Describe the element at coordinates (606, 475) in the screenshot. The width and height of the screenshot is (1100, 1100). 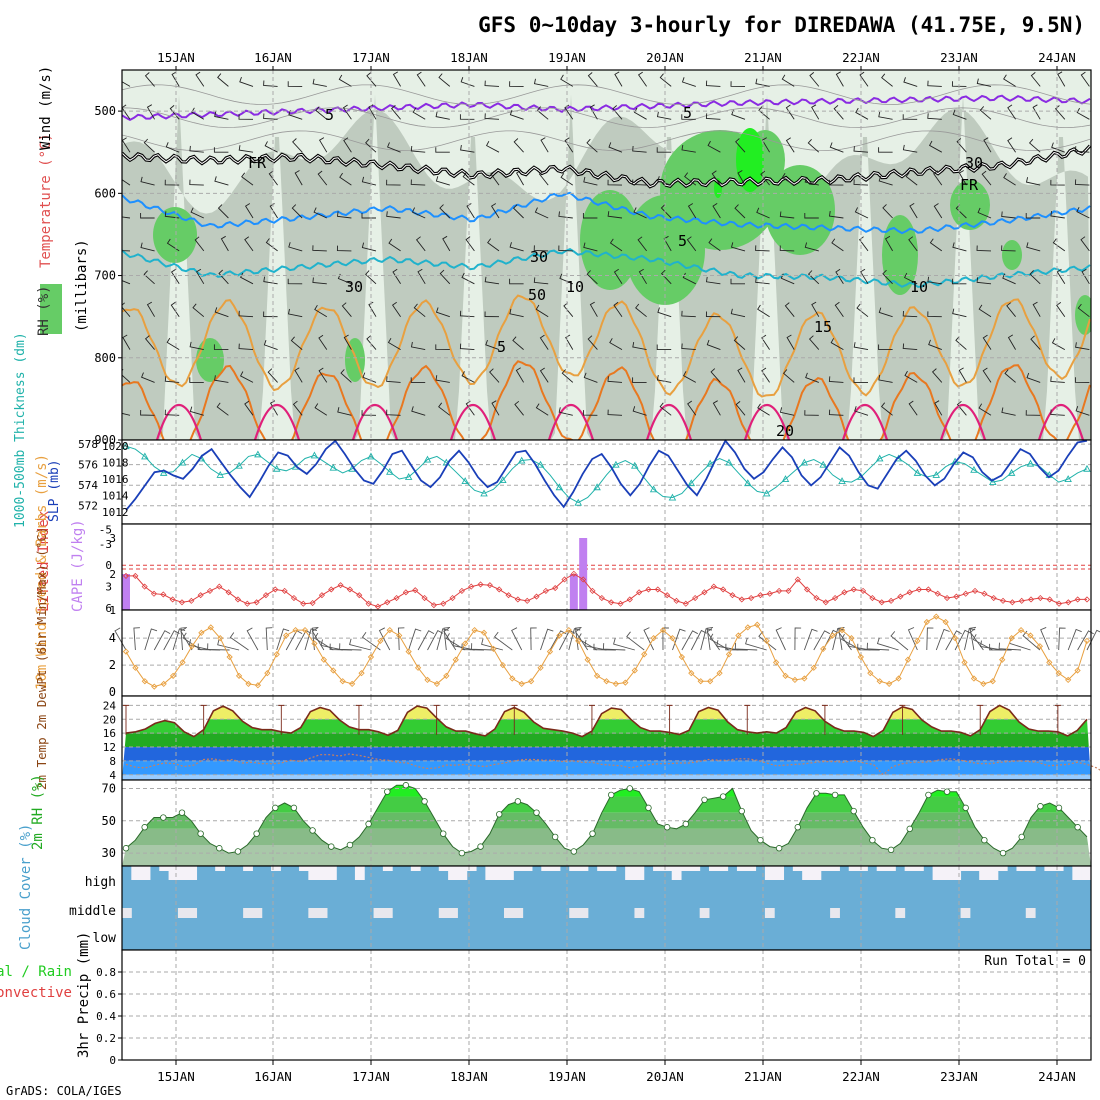
I see `thickness-slp-lines` at that location.